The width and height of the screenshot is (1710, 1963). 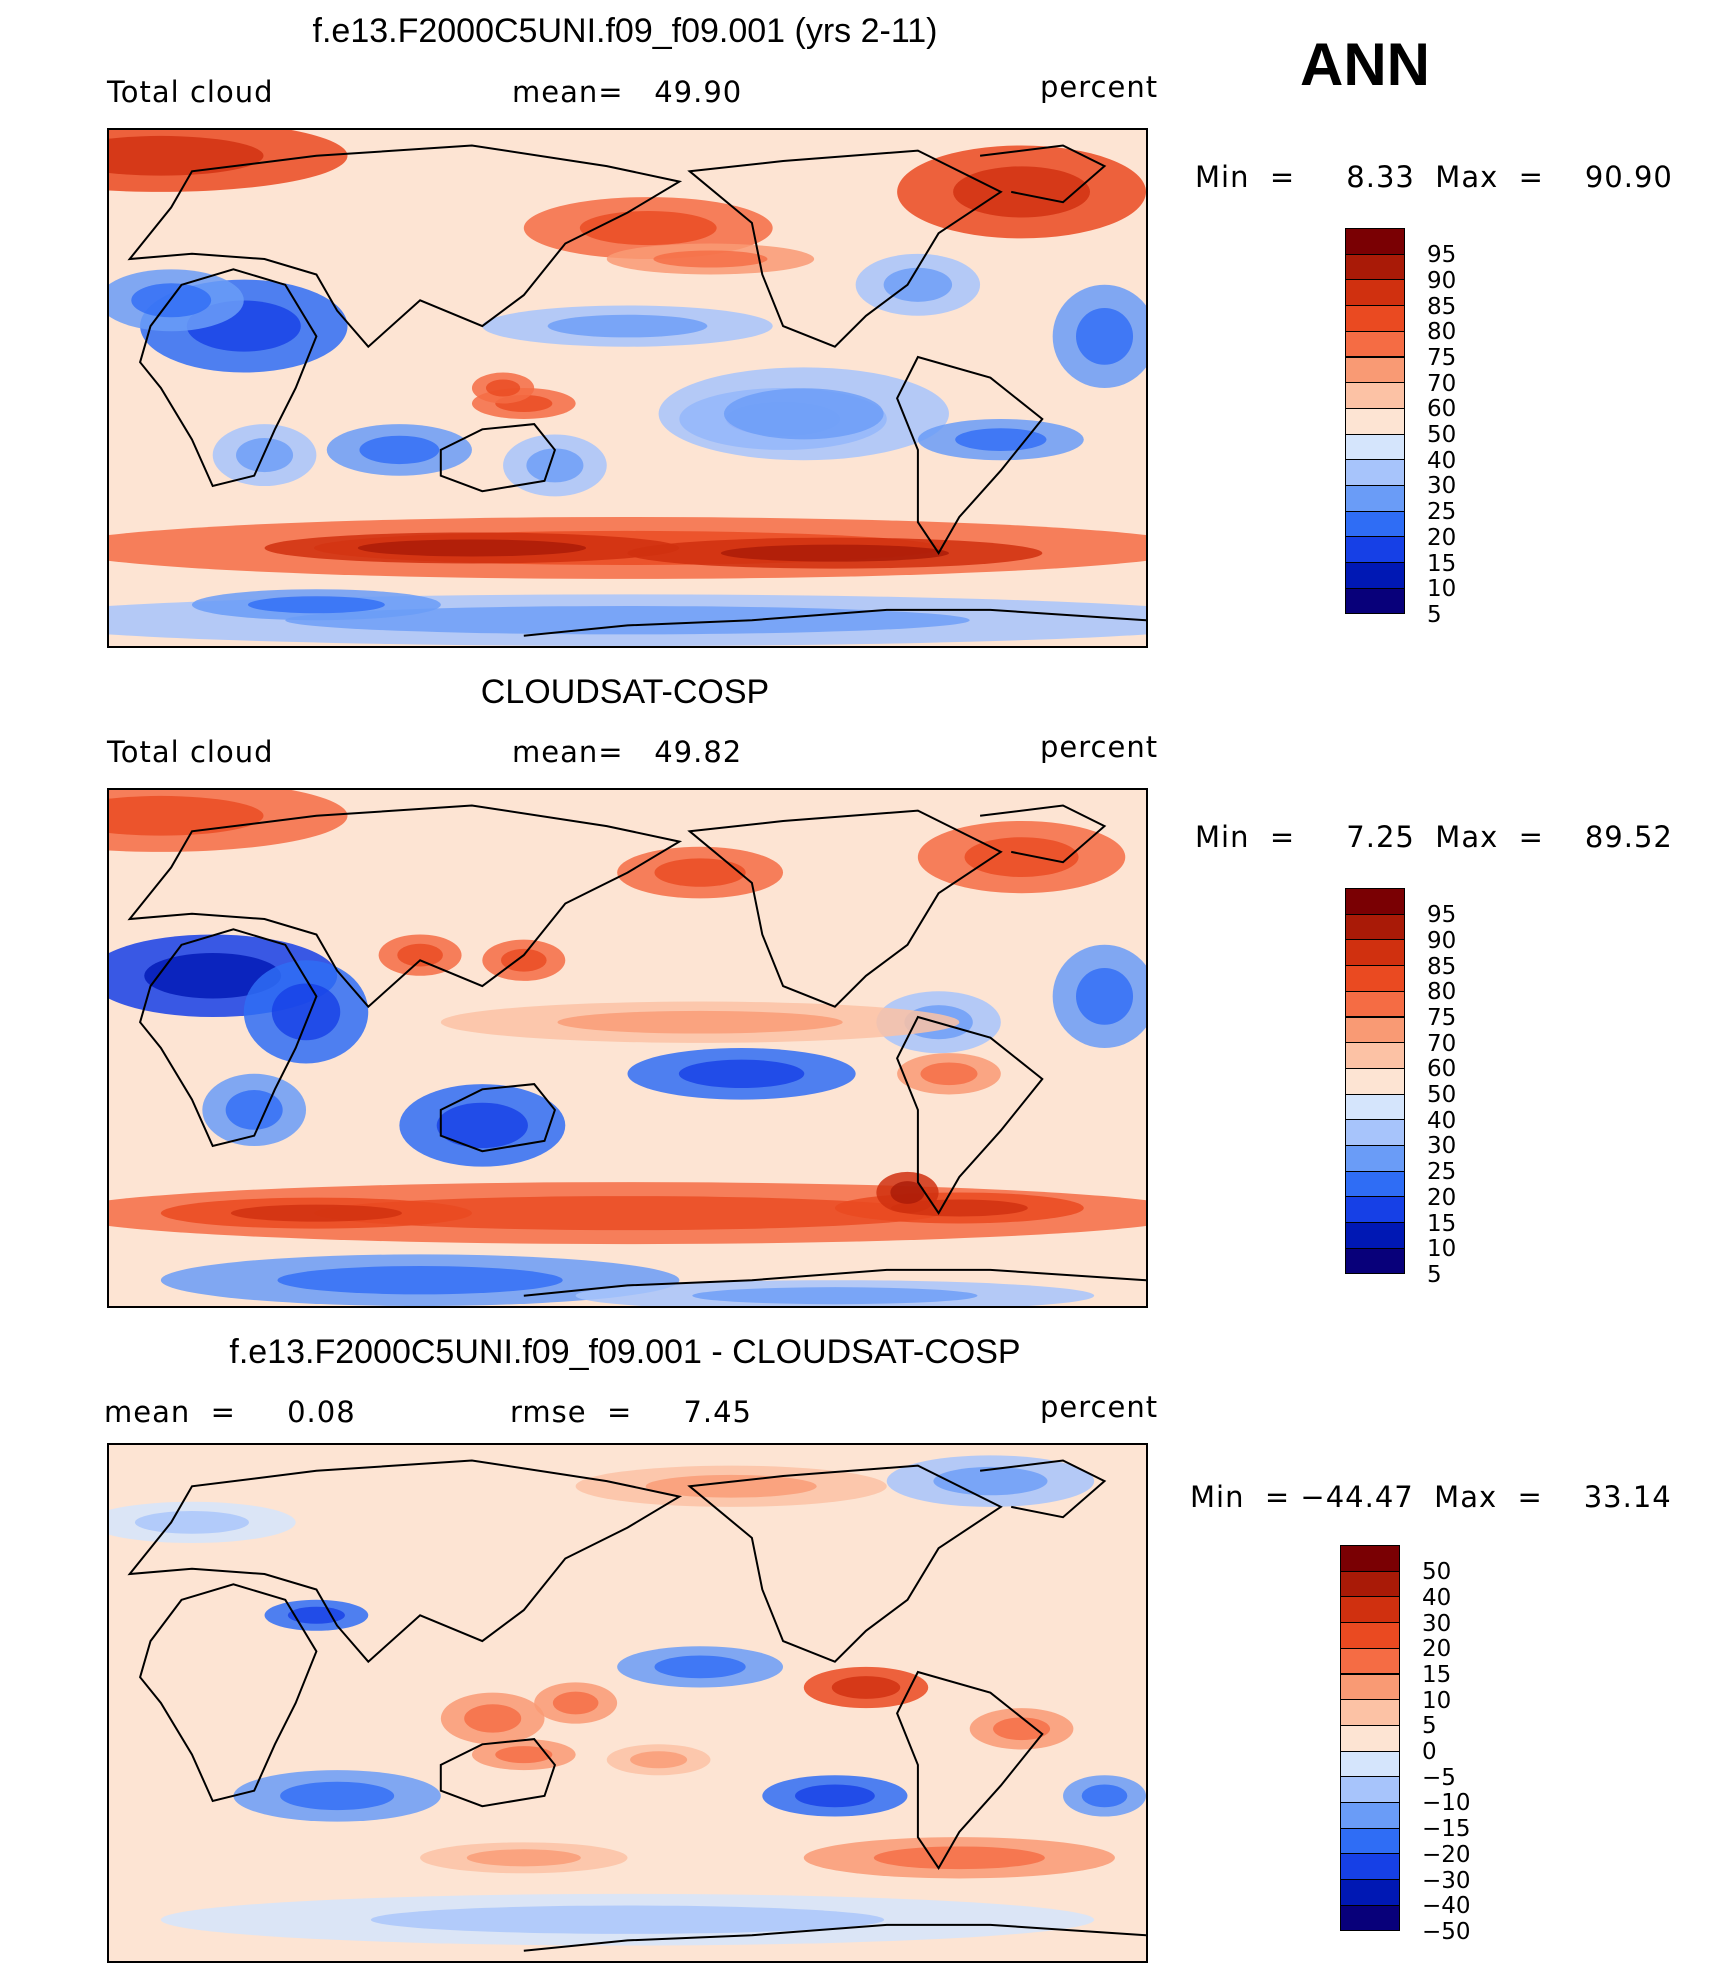 What do you see at coordinates (627, 752) in the screenshot?
I see `mean-label: mean= 49.82` at bounding box center [627, 752].